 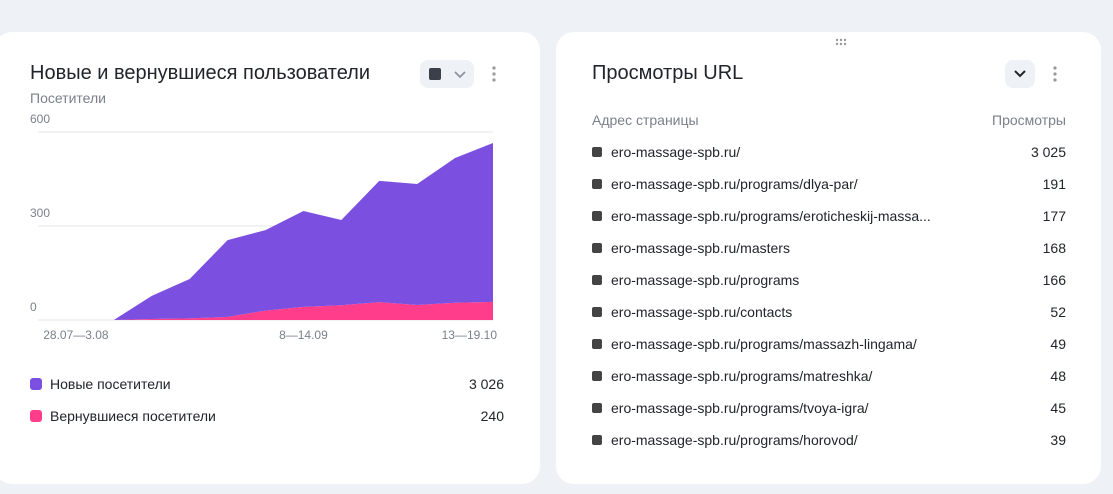 I want to click on page-url: ero-massage-spb.ru/programs/matreshka/, so click(x=742, y=376).